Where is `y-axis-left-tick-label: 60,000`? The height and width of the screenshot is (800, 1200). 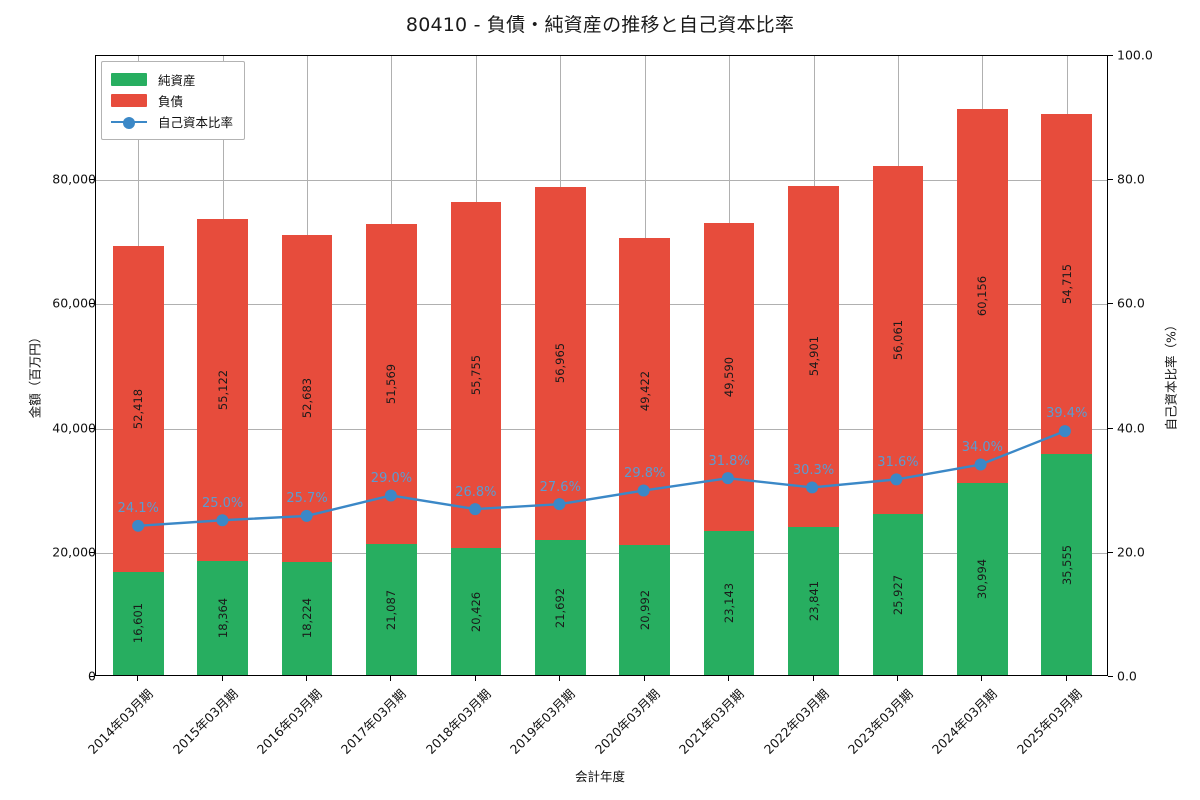
y-axis-left-tick-label: 60,000 is located at coordinates (74, 303).